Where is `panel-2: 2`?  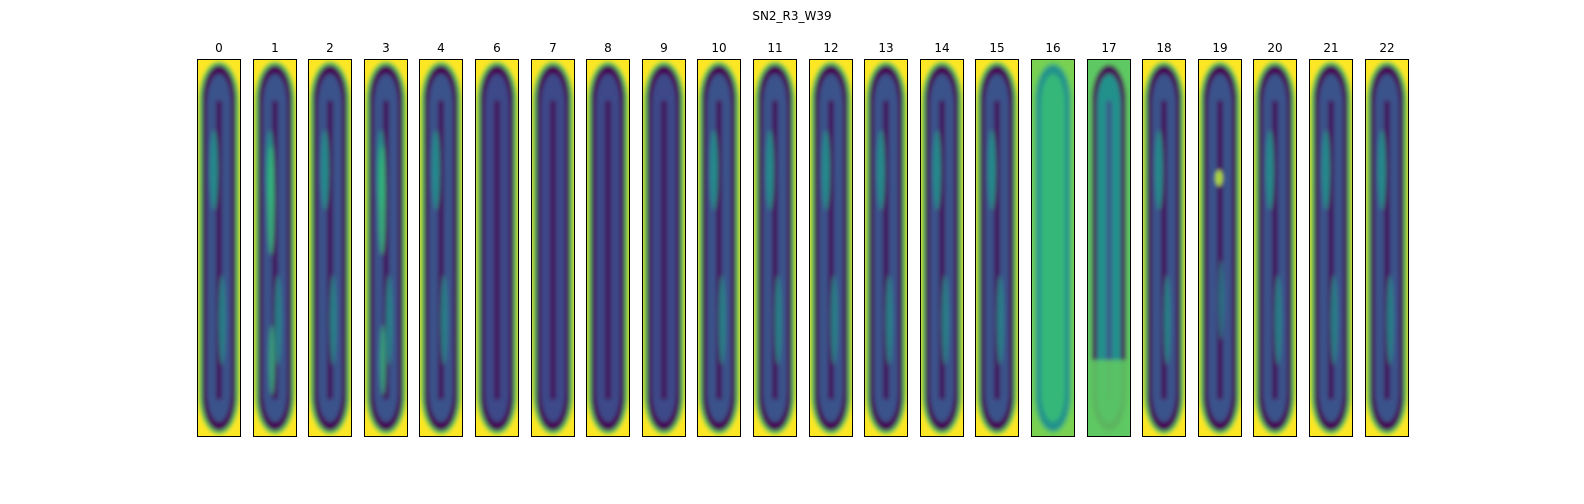 panel-2: 2 is located at coordinates (330, 239).